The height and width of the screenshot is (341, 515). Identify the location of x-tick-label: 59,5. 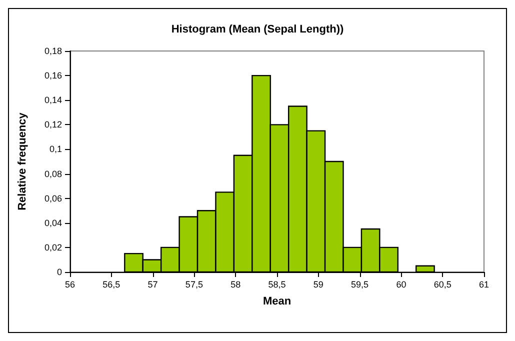
(360, 285).